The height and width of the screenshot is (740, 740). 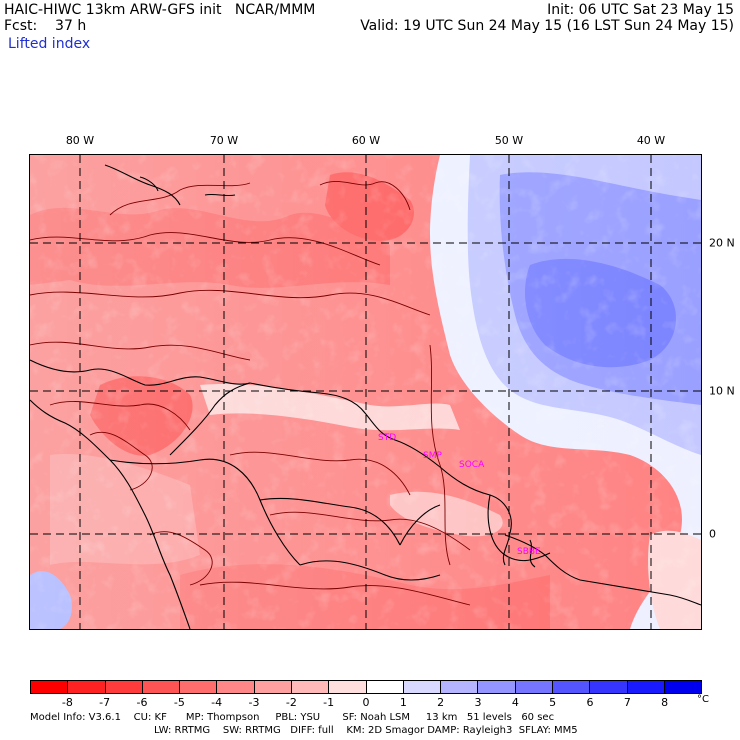 I want to click on colorbar-tick-label: 6, so click(x=590, y=702).